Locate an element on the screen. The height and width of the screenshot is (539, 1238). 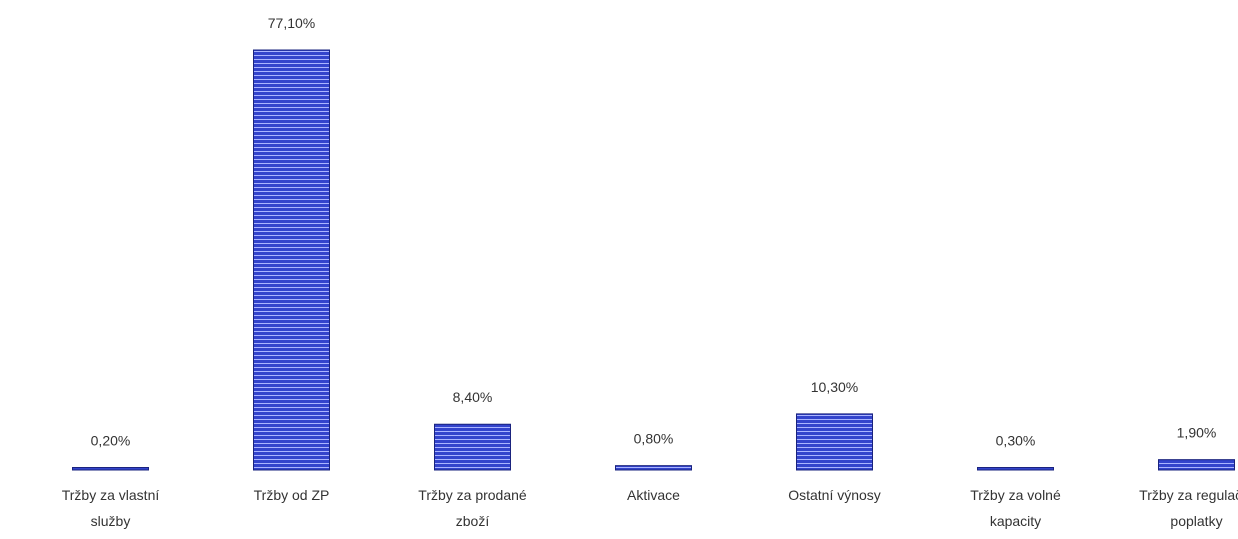
category-label-4: Ostatní výnosy is located at coordinates (834, 495).